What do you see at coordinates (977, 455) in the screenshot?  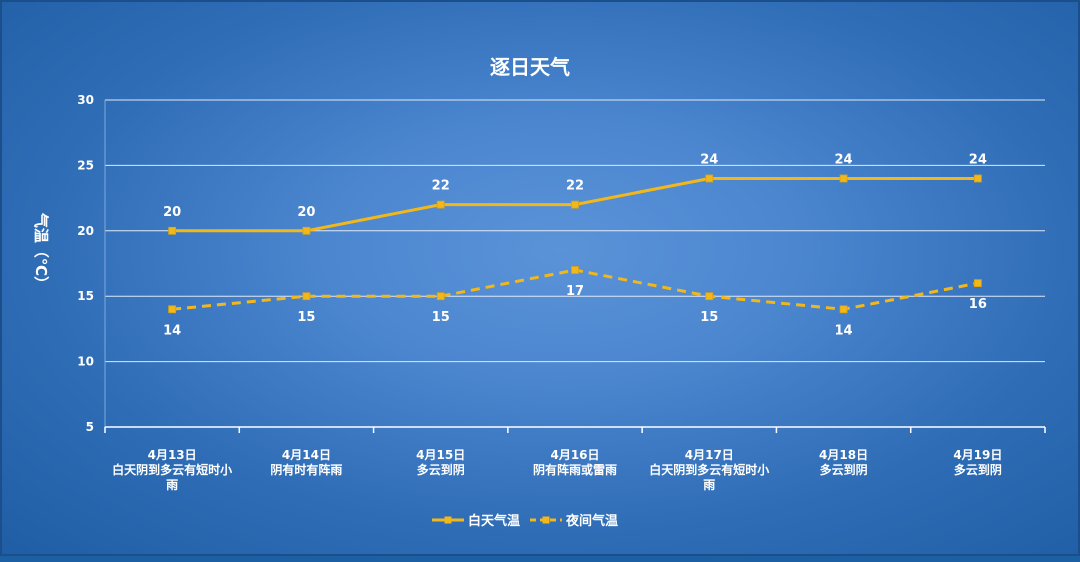 I see `x-tick-label: 4月19日` at bounding box center [977, 455].